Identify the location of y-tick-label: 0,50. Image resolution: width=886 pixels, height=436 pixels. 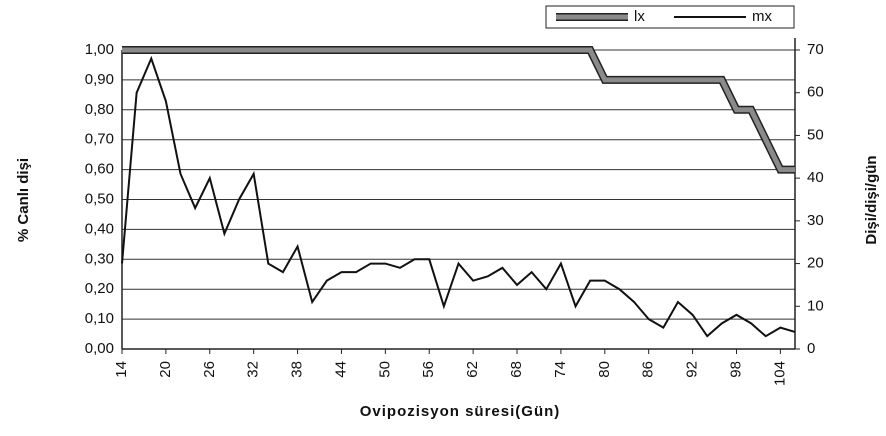
(99, 198).